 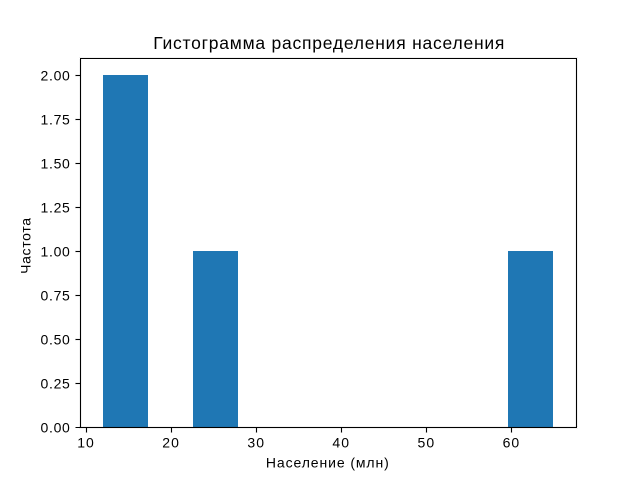 I want to click on svg-text: 2.00, so click(x=56, y=76).